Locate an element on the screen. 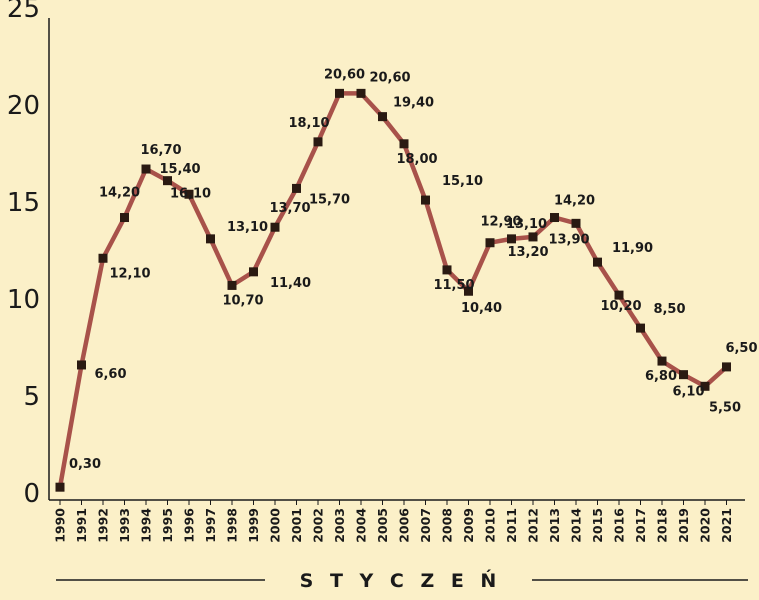  x-tick-label: 2019 is located at coordinates (683, 525).